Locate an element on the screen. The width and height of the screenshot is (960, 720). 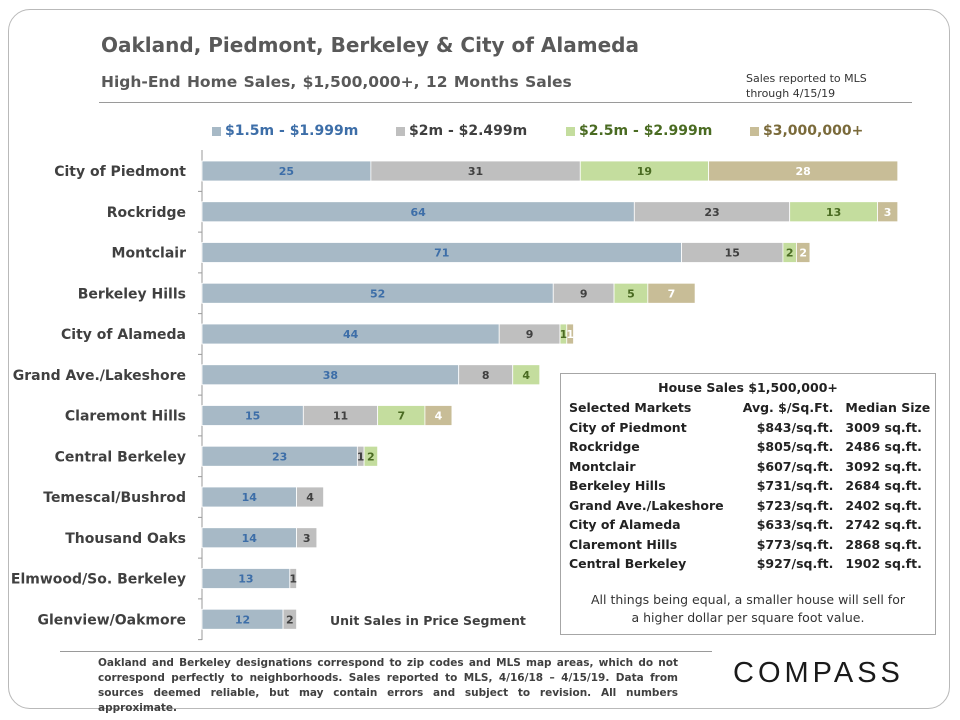
bar-value-label: 71 is located at coordinates (441, 253).